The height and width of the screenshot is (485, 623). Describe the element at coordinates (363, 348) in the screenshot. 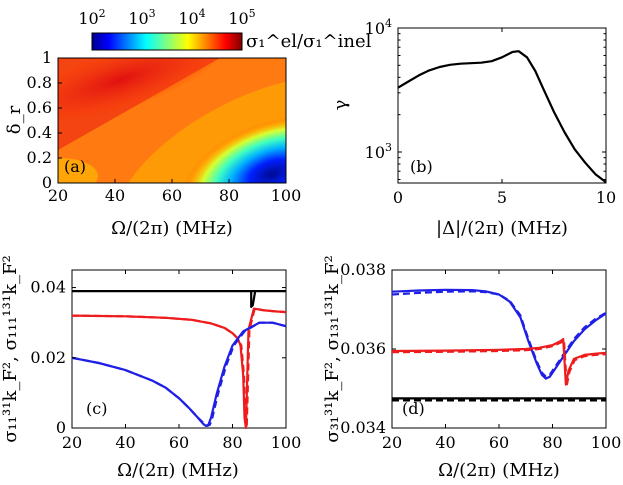

I see `y-tick-label: 0.036` at that location.